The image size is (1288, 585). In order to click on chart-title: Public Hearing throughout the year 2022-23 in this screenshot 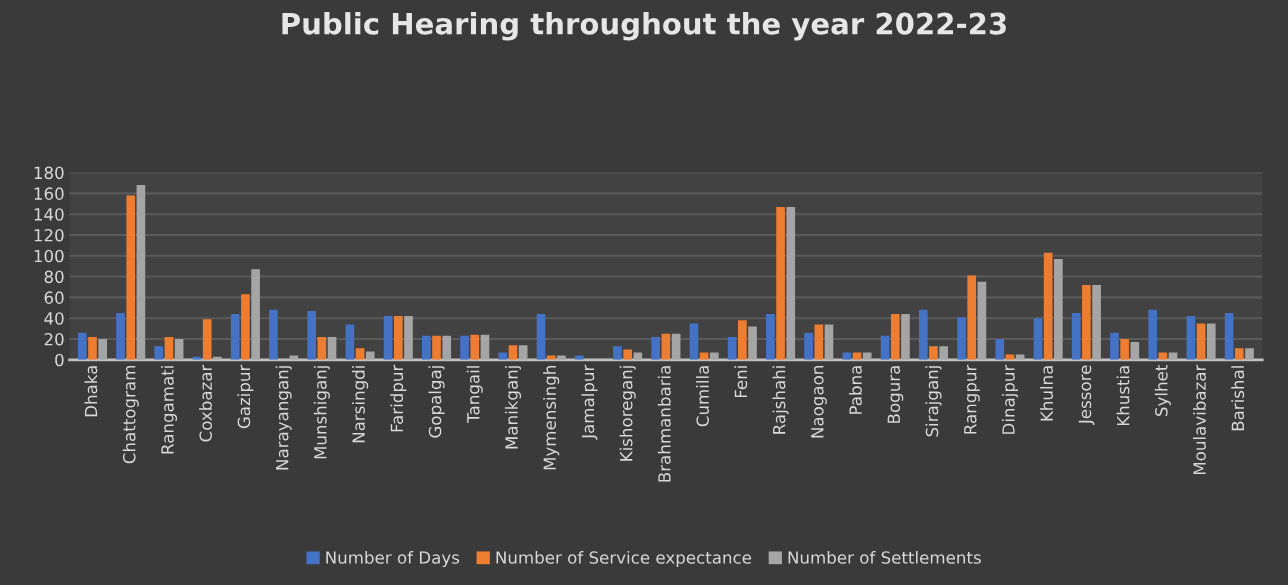, I will do `click(644, 26)`.